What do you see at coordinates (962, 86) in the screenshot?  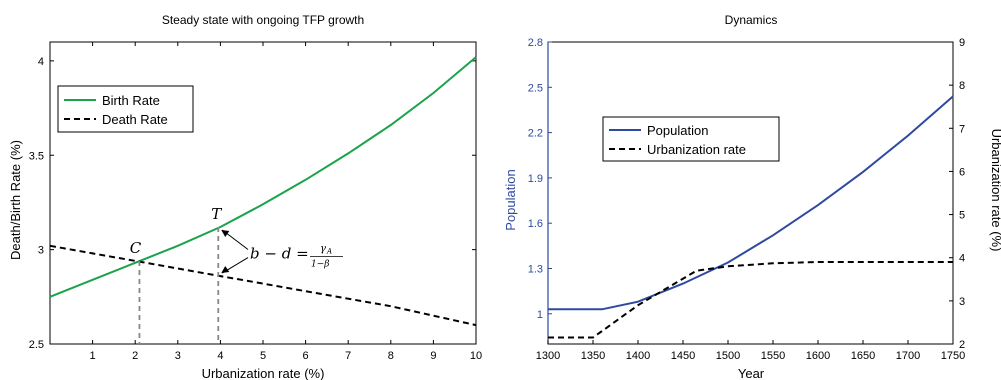 I see `right-y-right-tick-label: 8` at bounding box center [962, 86].